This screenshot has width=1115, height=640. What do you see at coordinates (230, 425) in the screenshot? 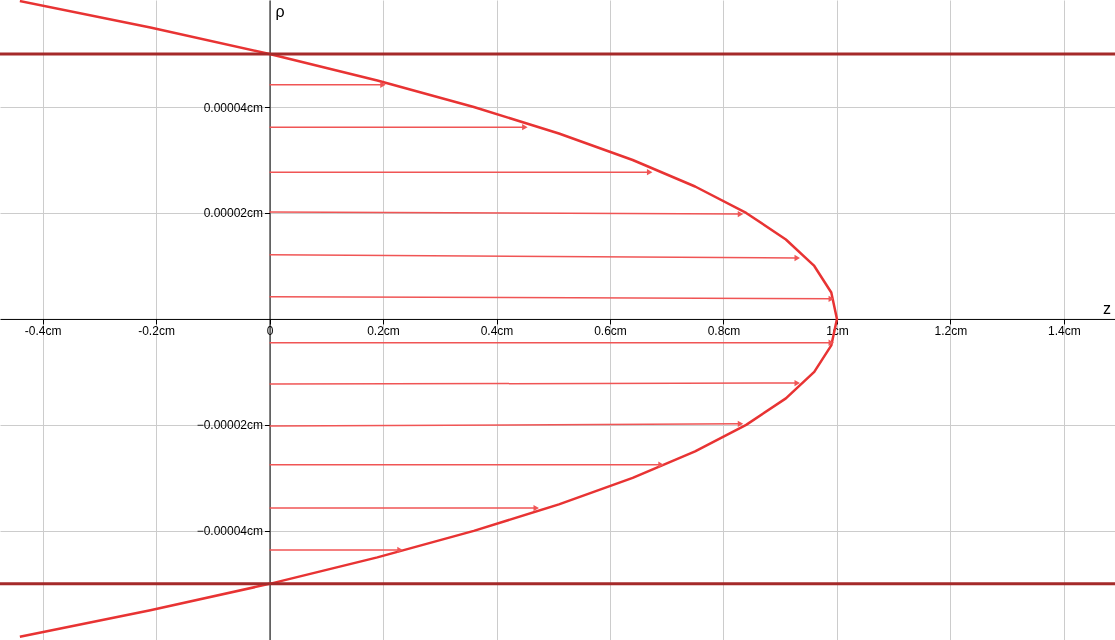
I see `y-tick-label: −0.00002cm` at bounding box center [230, 425].